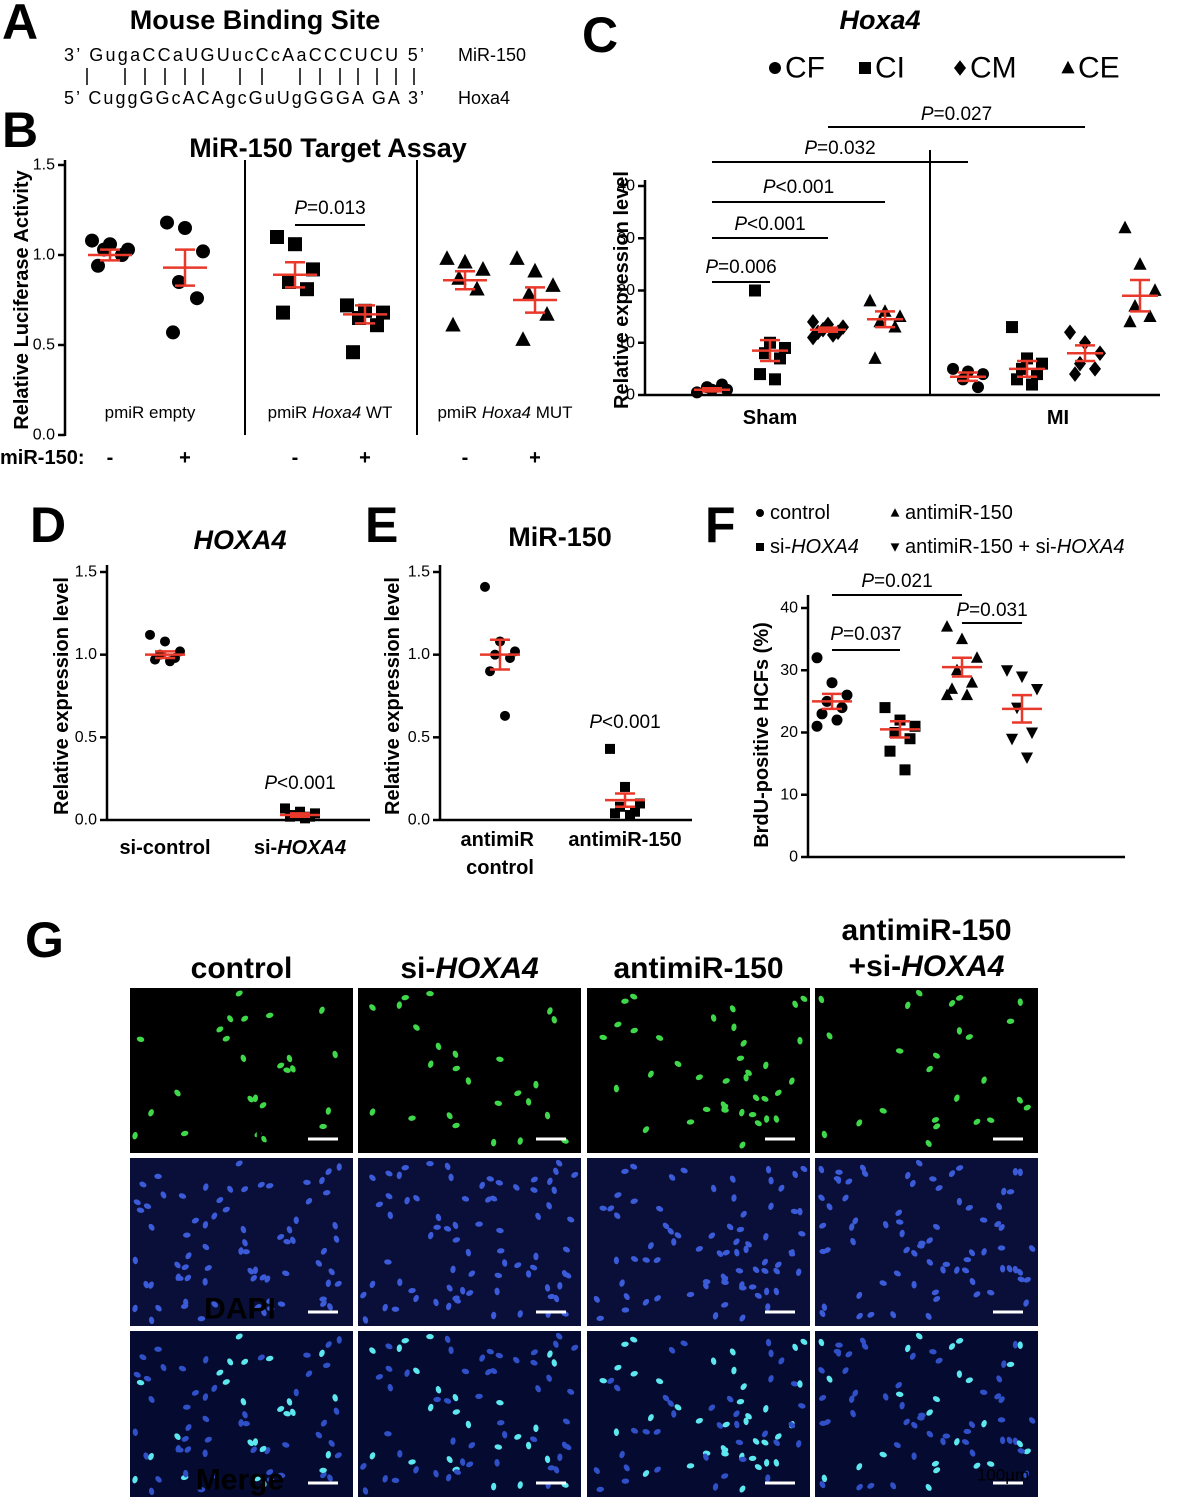 The width and height of the screenshot is (1189, 1500). What do you see at coordinates (244, 98) in the screenshot?
I see `target-sequence: 5’ CuggGGcACAgcGuUgGGGA GA 3’` at bounding box center [244, 98].